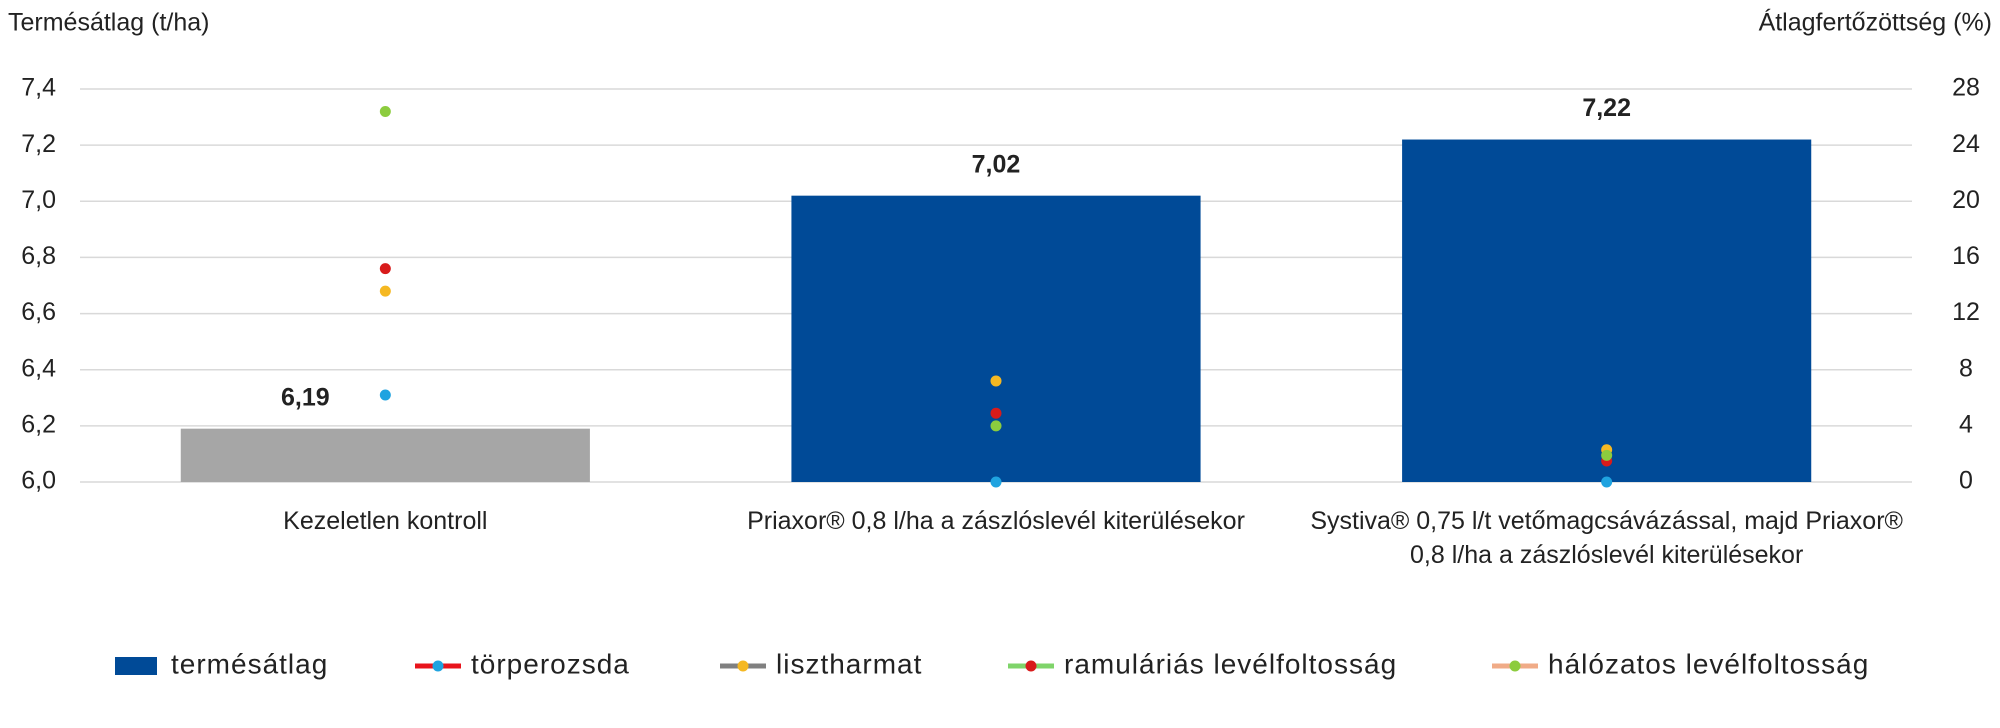  What do you see at coordinates (1966, 256) in the screenshot?
I see `y2-tick-label: 16` at bounding box center [1966, 256].